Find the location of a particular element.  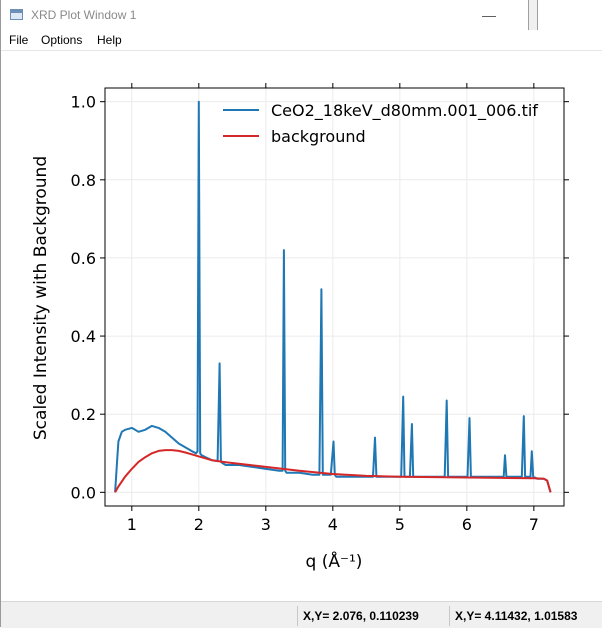

x-tick-label: 4 is located at coordinates (333, 524).